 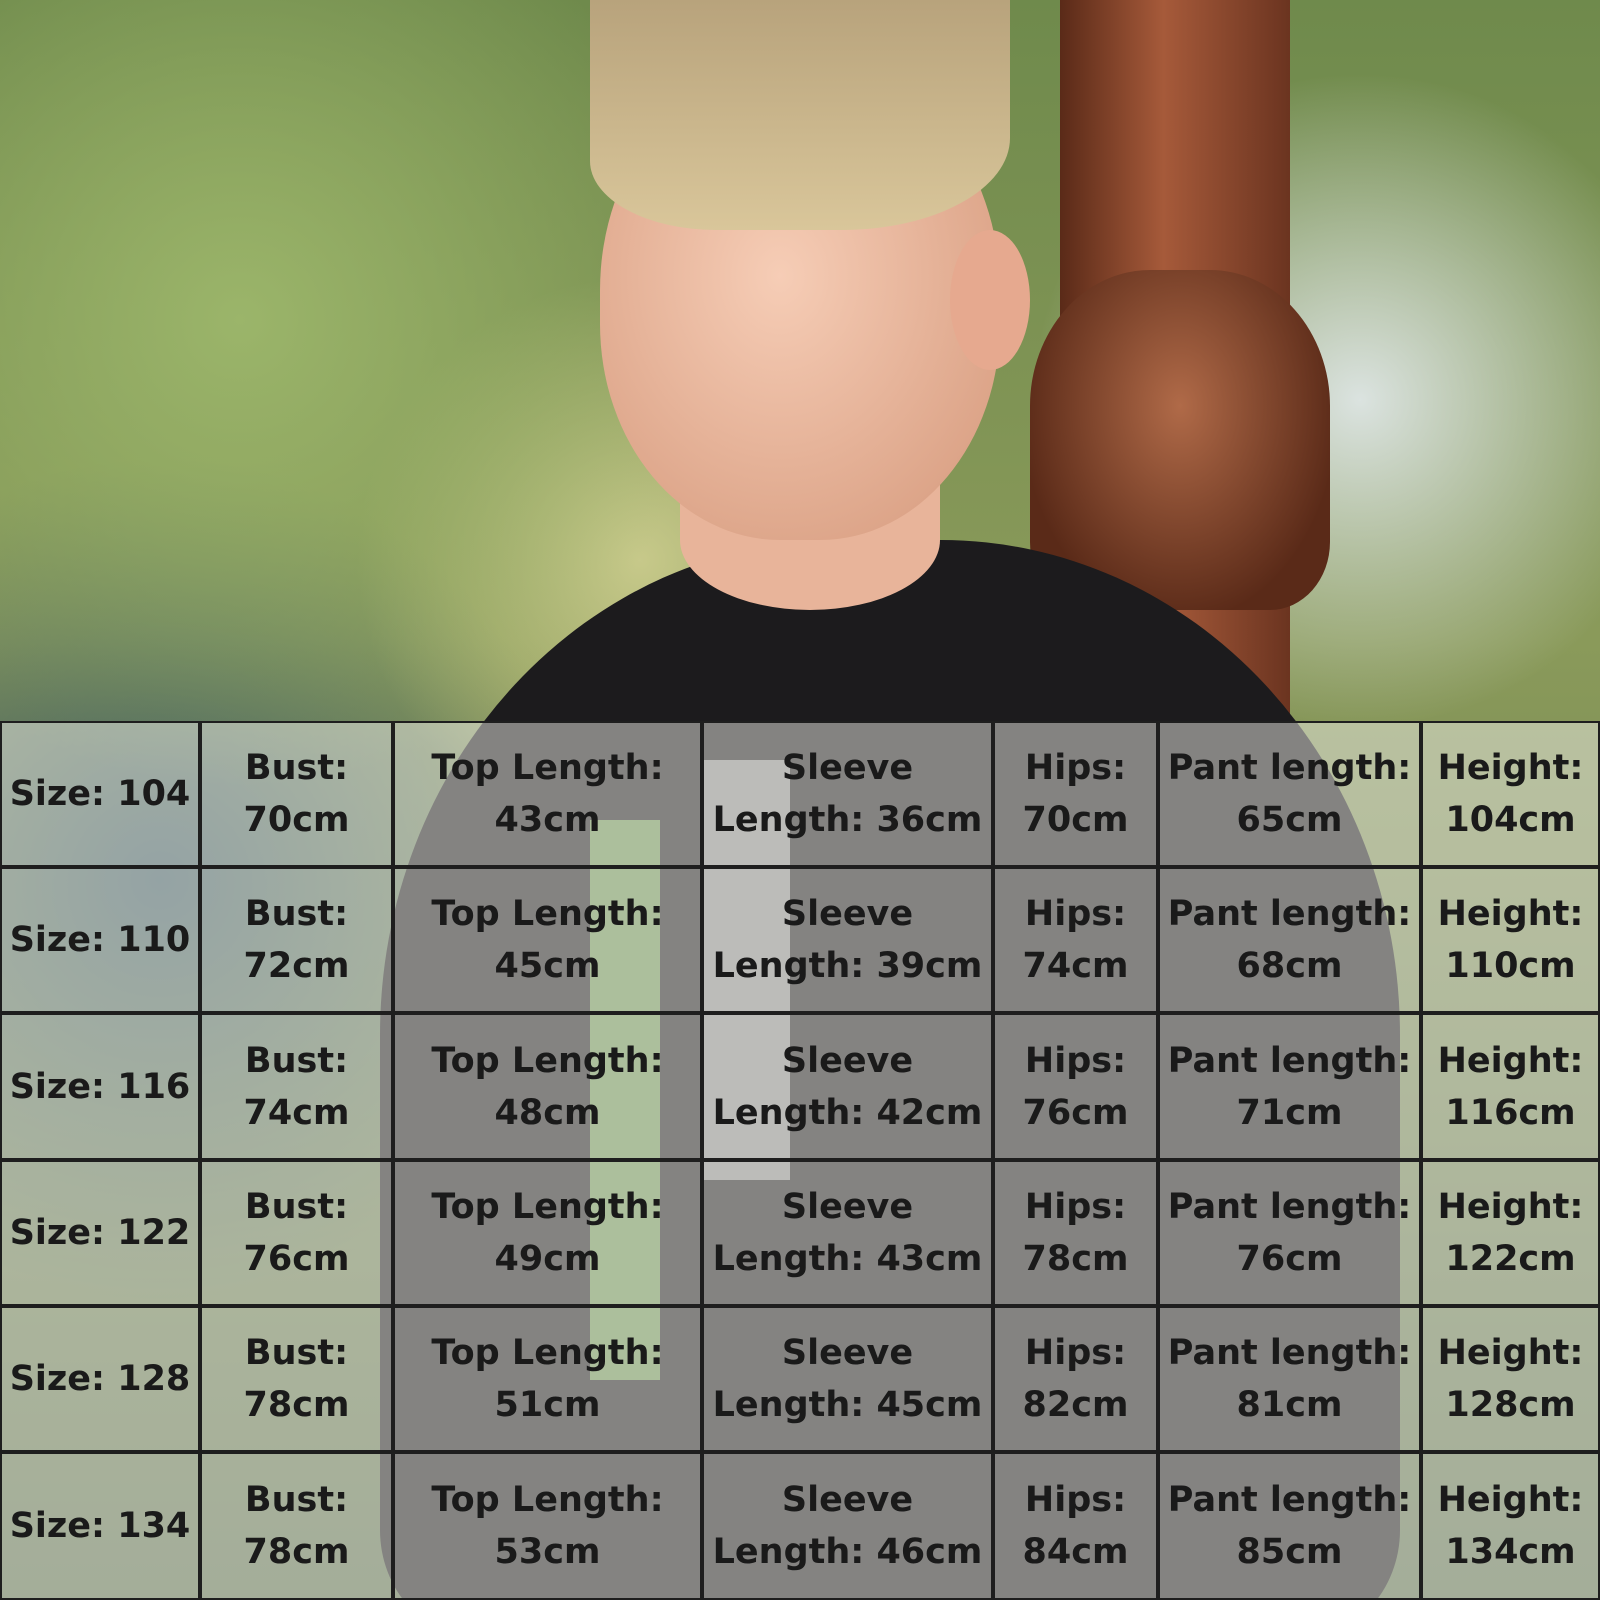 I want to click on cell-text: 51cm, so click(x=547, y=1405).